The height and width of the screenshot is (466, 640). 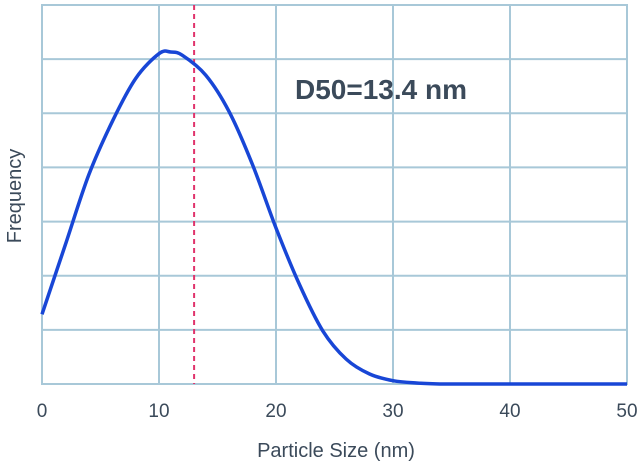 I want to click on x-axis-title: Particle Size (nm), so click(x=336, y=451).